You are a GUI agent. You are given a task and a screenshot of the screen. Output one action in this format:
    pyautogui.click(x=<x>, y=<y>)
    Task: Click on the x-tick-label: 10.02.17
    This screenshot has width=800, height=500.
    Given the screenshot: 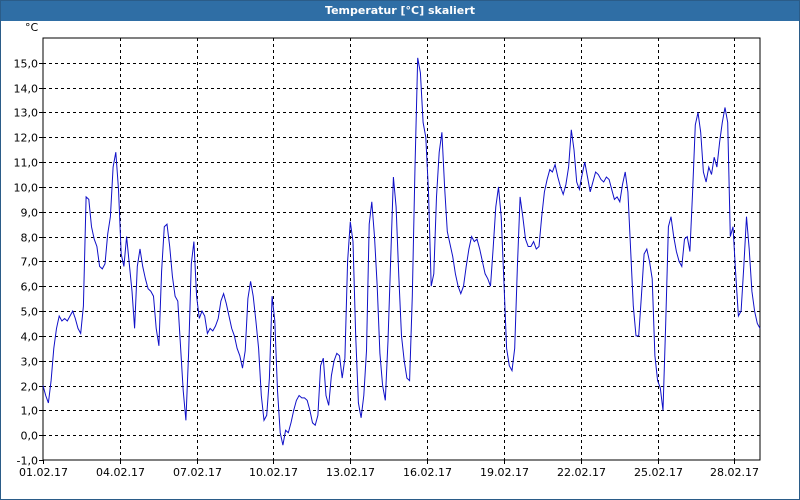 What is the action you would take?
    pyautogui.click(x=273, y=472)
    